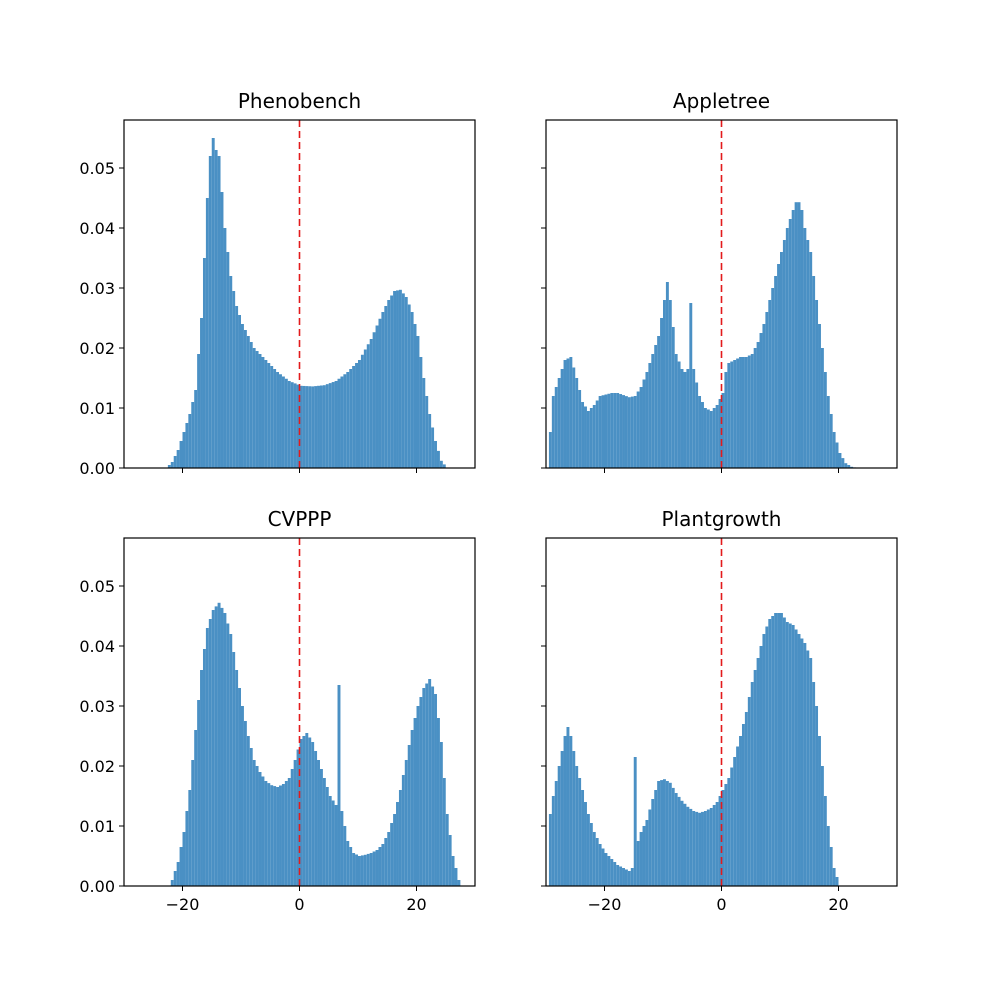 This screenshot has width=997, height=997. Describe the element at coordinates (838, 904) in the screenshot. I see `x-tick-label: 20` at that location.